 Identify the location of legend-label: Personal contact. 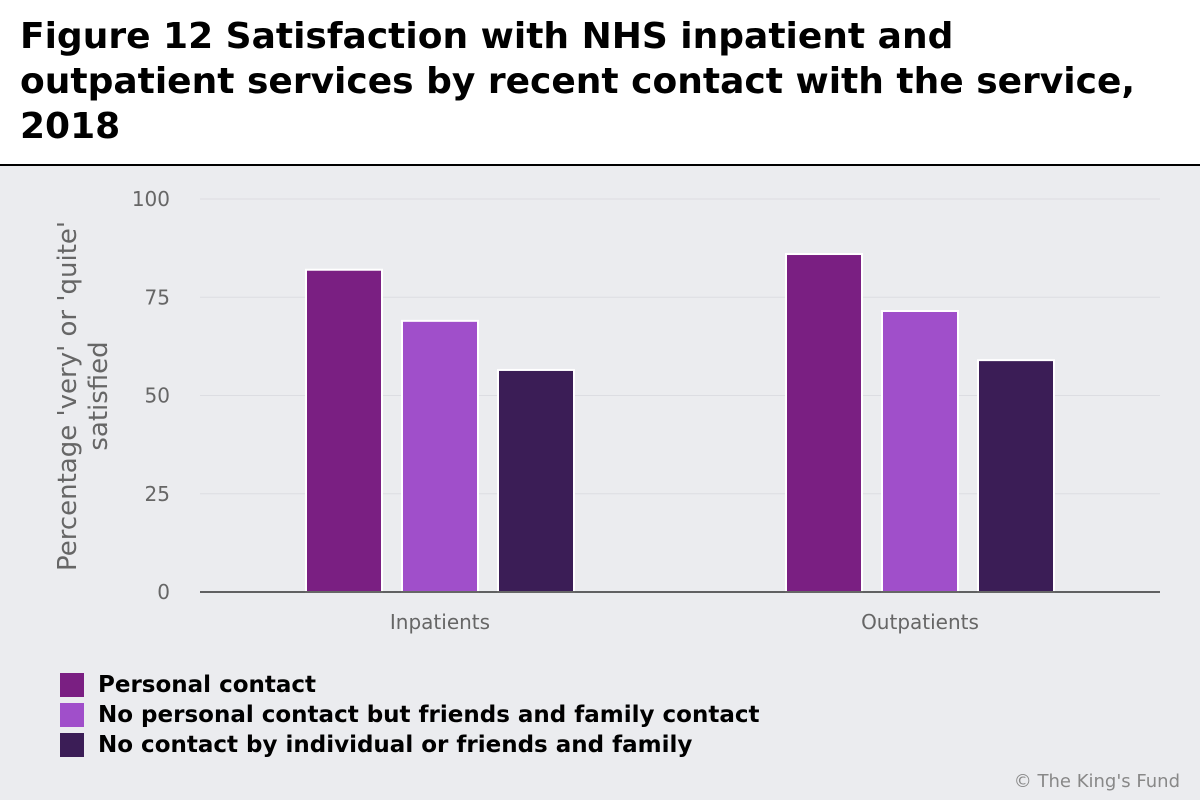
(207, 685).